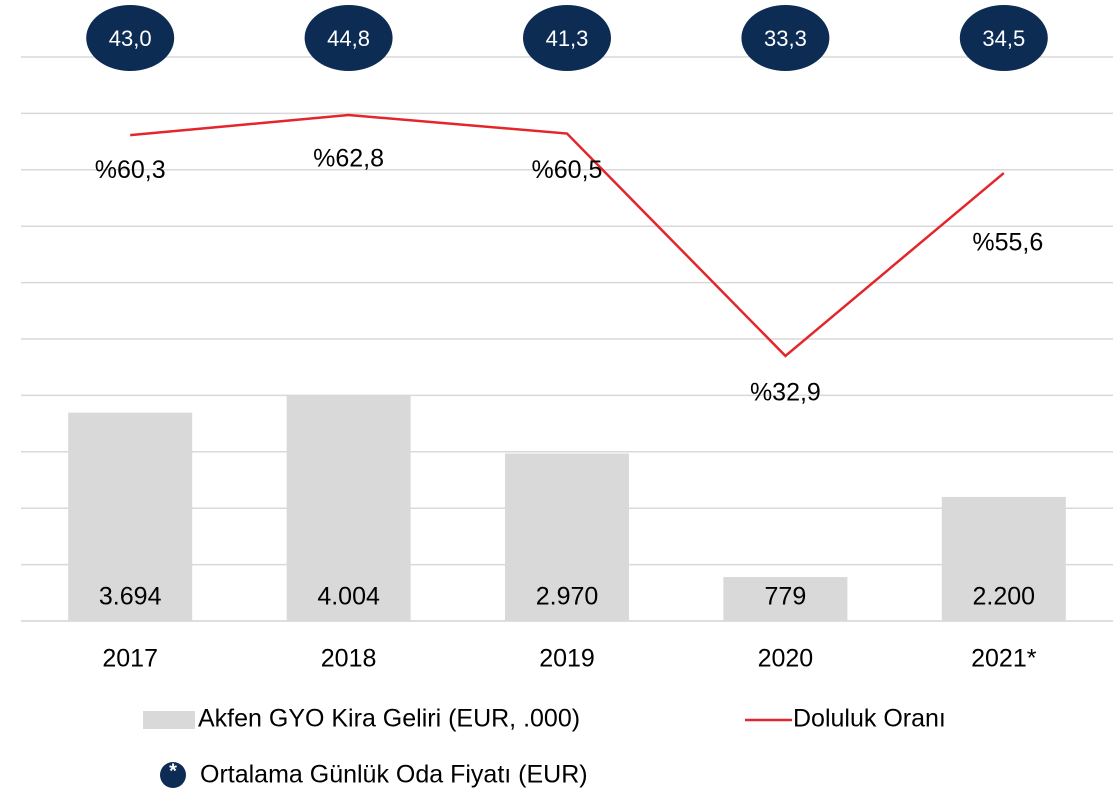  Describe the element at coordinates (389, 719) in the screenshot. I see `legend-label: Akfen GYO Kira Geliri (EUR, .000)` at that location.